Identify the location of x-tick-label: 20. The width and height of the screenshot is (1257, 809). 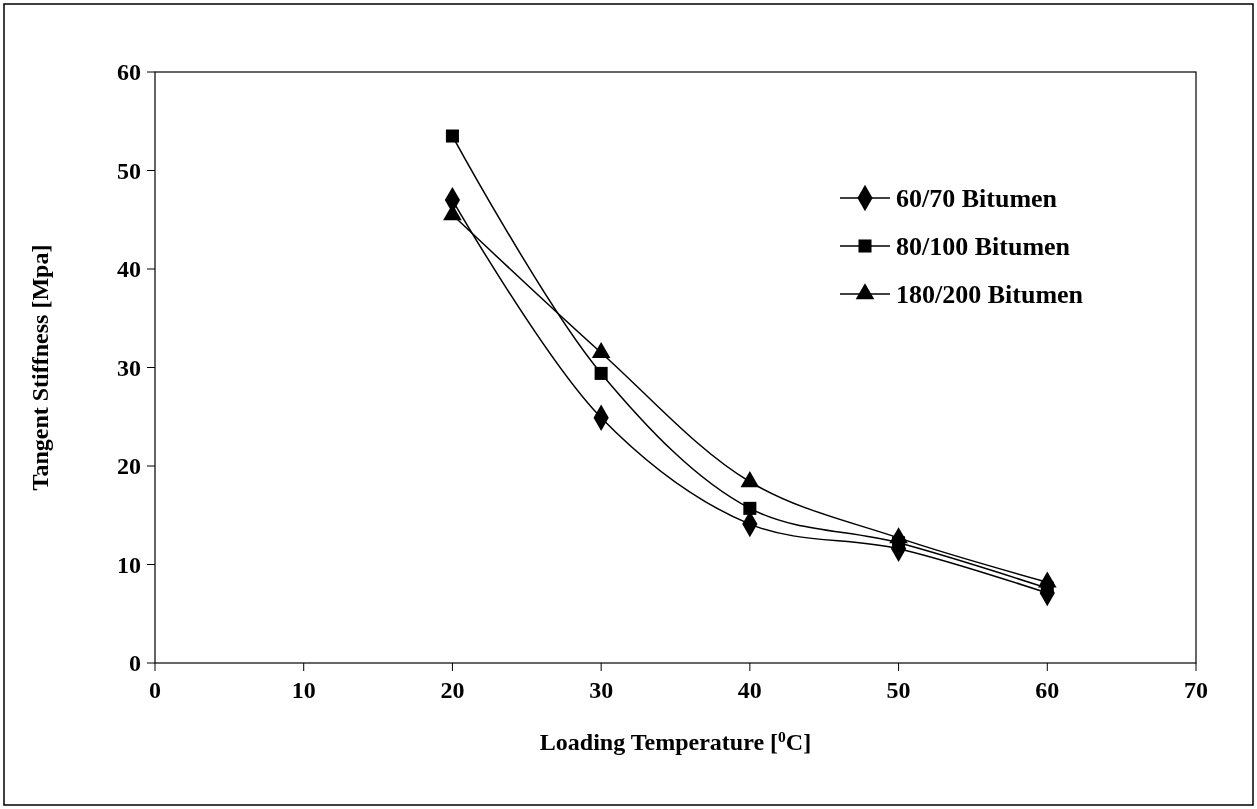
(452, 690).